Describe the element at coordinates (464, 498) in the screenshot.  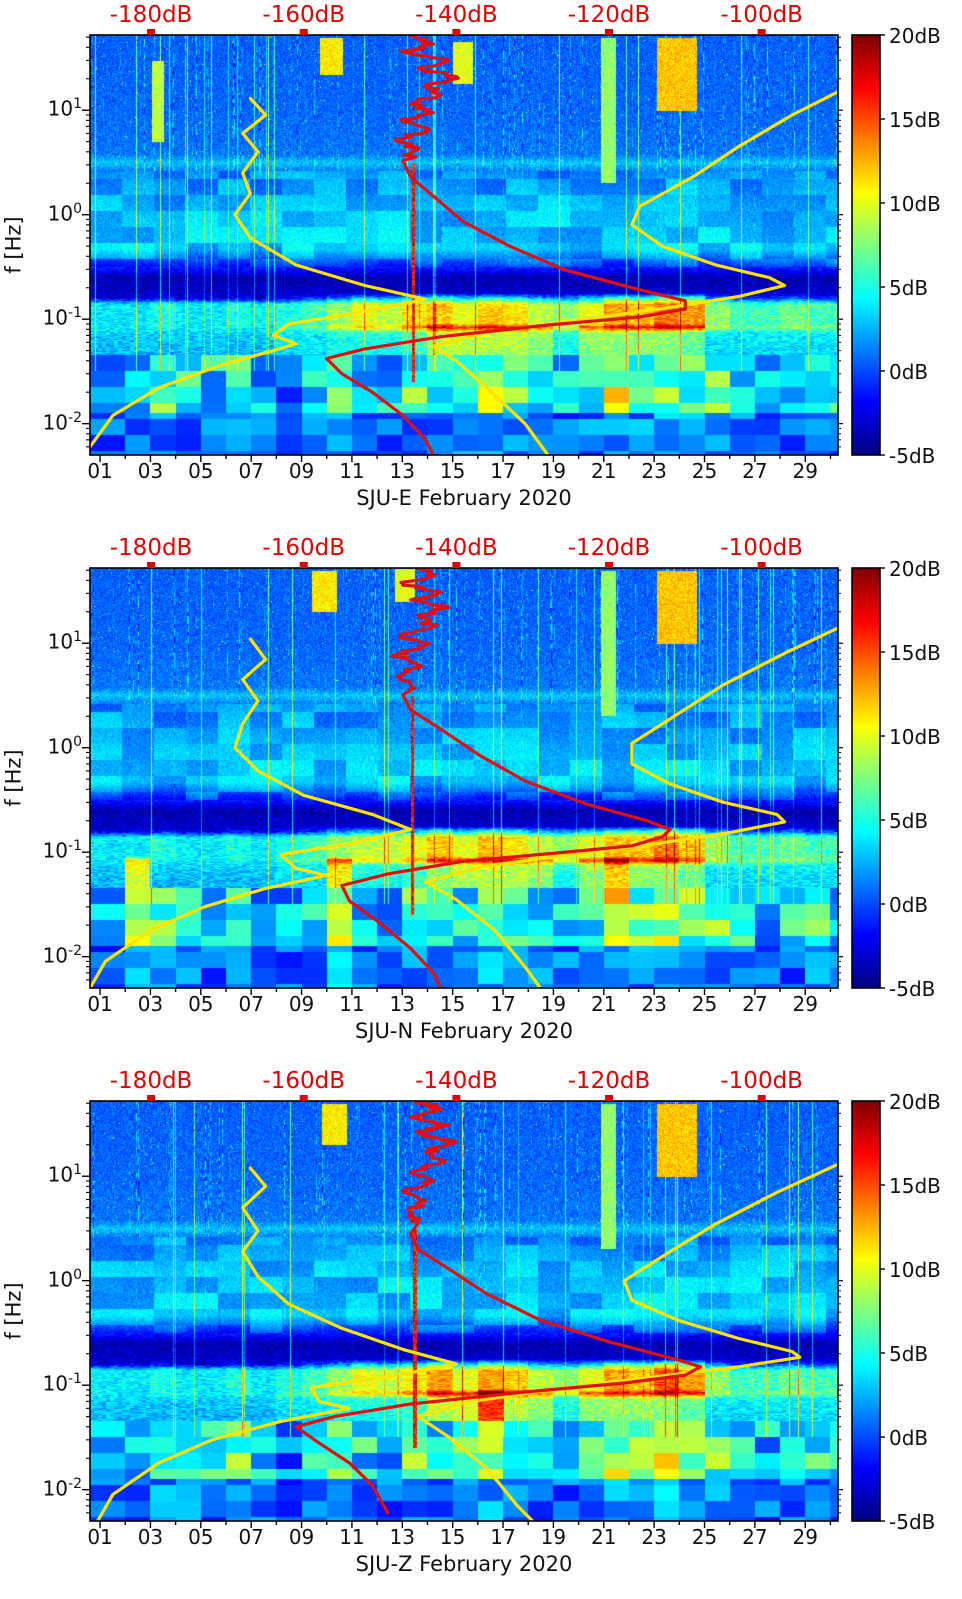
I see `x-axis-title: SJU-E February 2020` at that location.